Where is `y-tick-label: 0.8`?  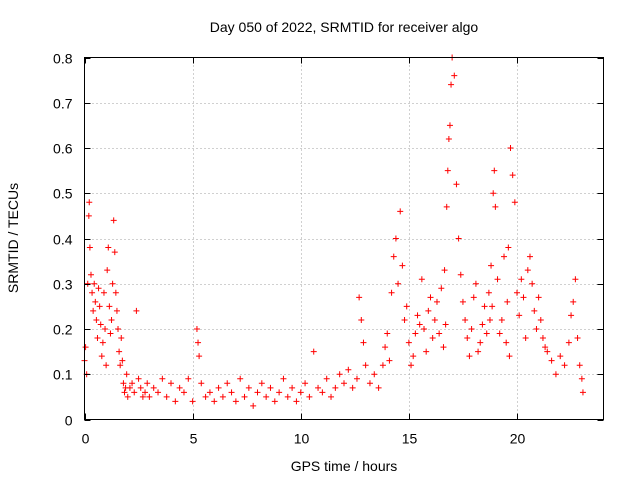 y-tick-label: 0.8 is located at coordinates (63, 59).